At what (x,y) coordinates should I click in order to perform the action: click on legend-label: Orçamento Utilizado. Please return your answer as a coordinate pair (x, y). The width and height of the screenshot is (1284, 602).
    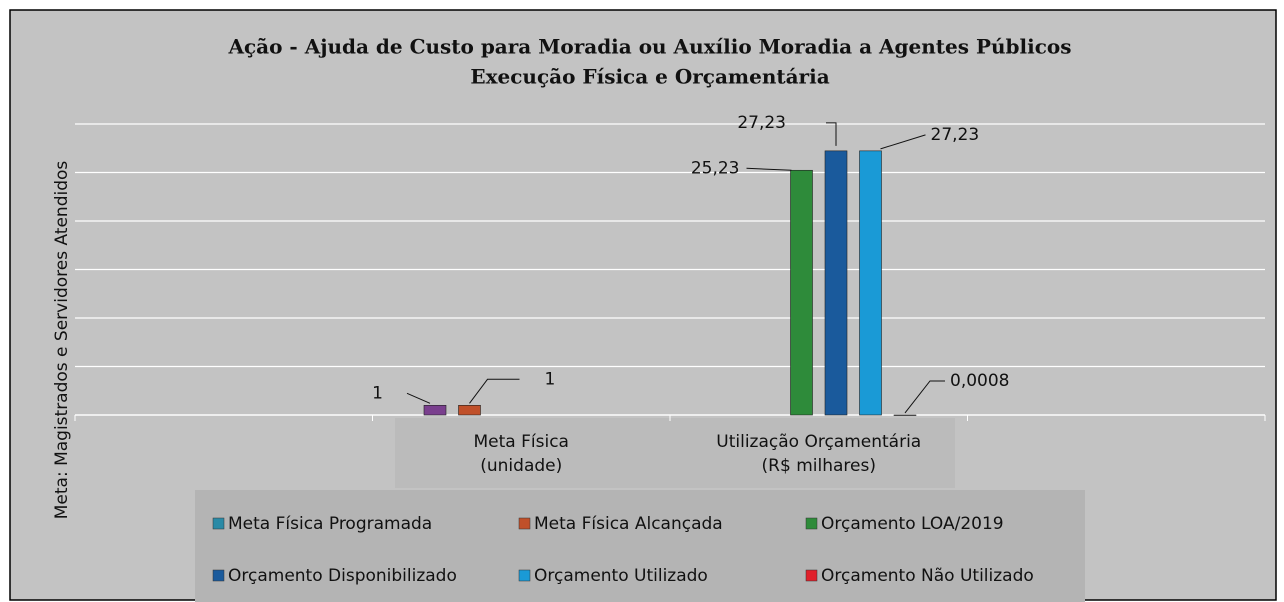
    Looking at the image, I should click on (621, 576).